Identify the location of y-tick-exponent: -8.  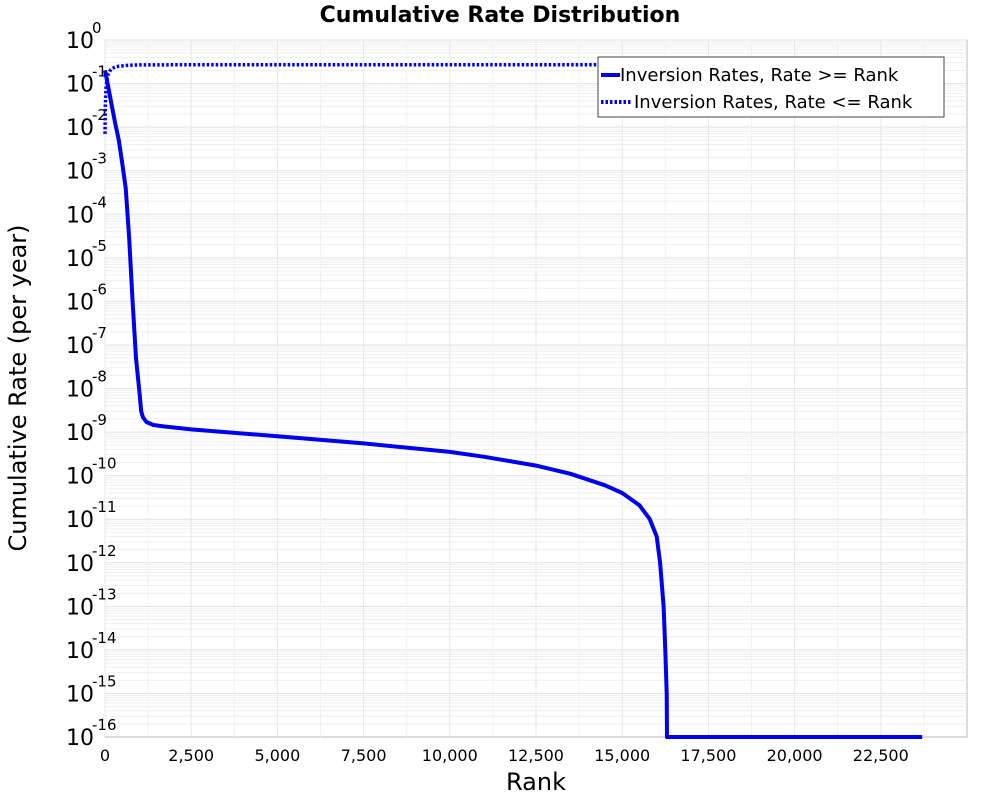
(99, 377).